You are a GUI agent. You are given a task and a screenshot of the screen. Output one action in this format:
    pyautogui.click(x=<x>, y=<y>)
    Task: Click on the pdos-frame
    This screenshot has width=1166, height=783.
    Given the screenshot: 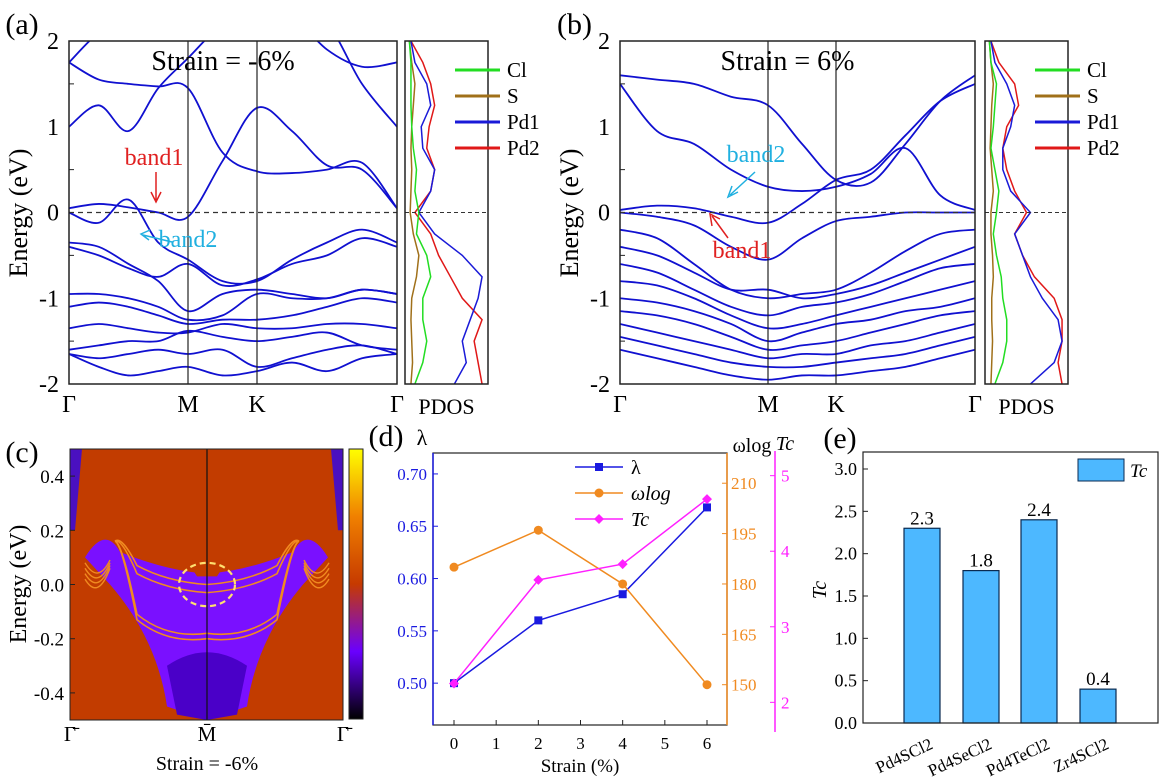 What is the action you would take?
    pyautogui.click(x=446, y=212)
    